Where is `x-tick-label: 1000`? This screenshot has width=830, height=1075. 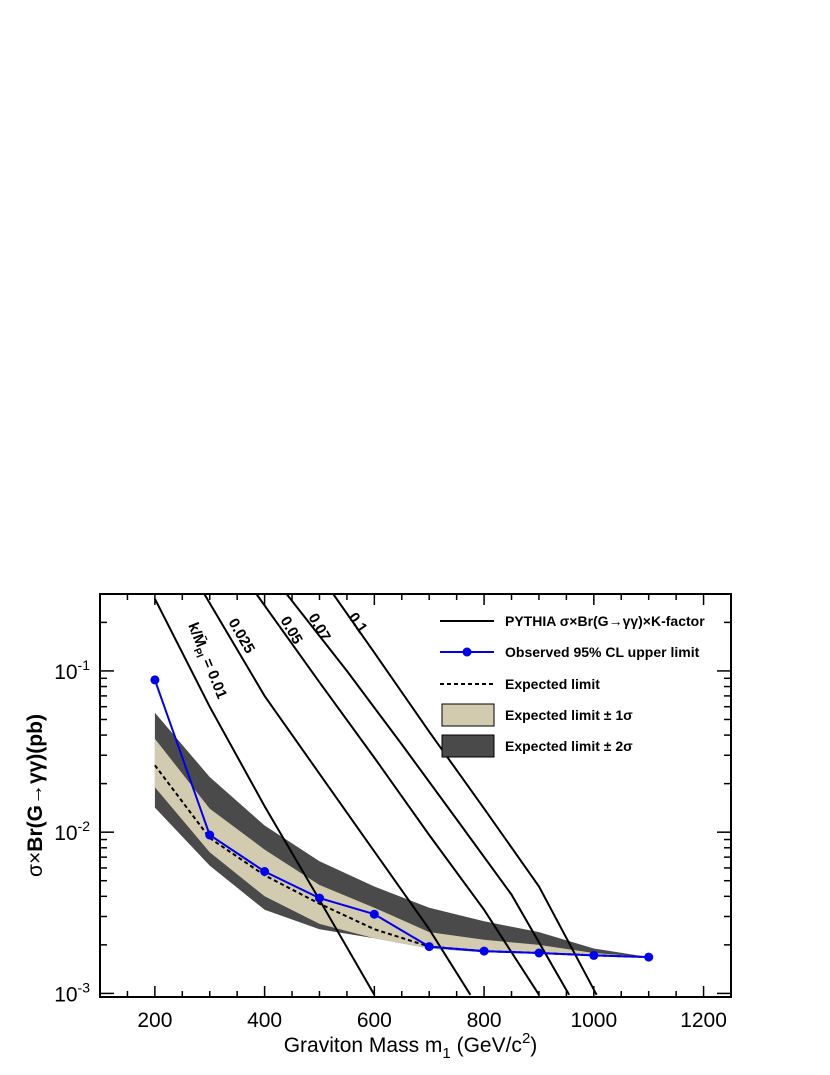
x-tick-label: 1000 is located at coordinates (593, 1020).